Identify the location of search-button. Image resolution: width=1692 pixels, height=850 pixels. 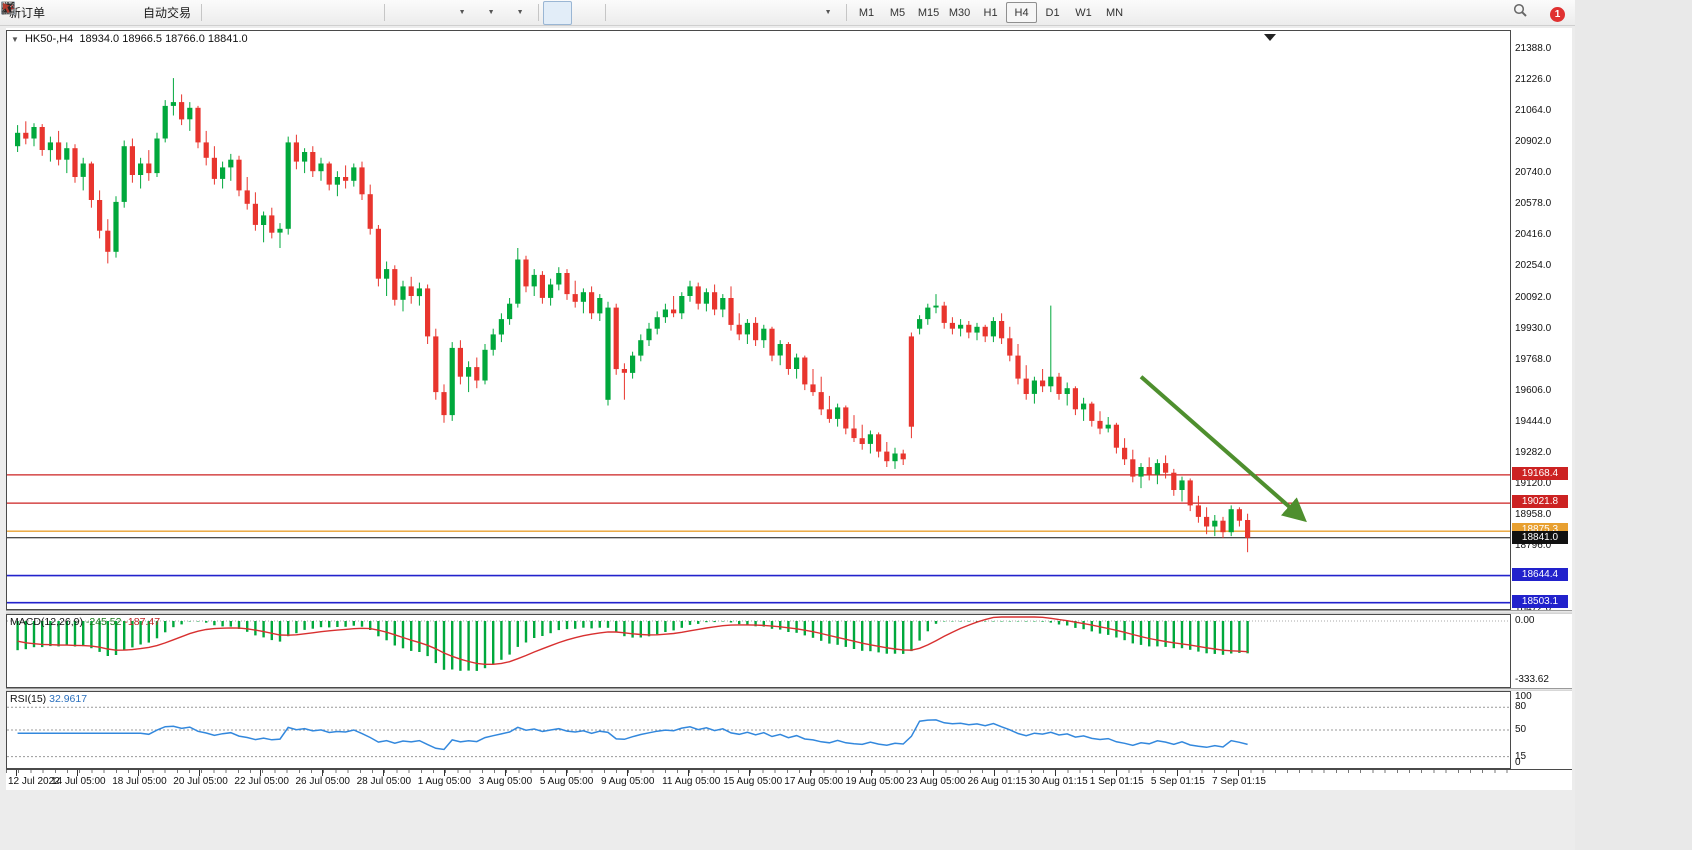
(1526, 14).